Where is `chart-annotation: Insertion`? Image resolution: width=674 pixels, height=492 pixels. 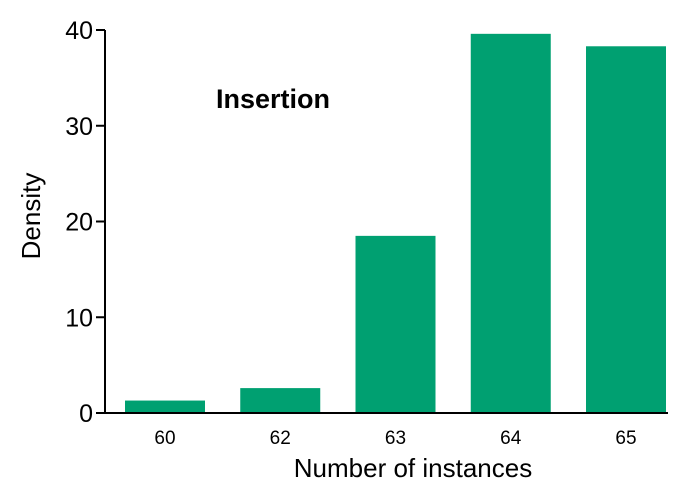 chart-annotation: Insertion is located at coordinates (273, 99).